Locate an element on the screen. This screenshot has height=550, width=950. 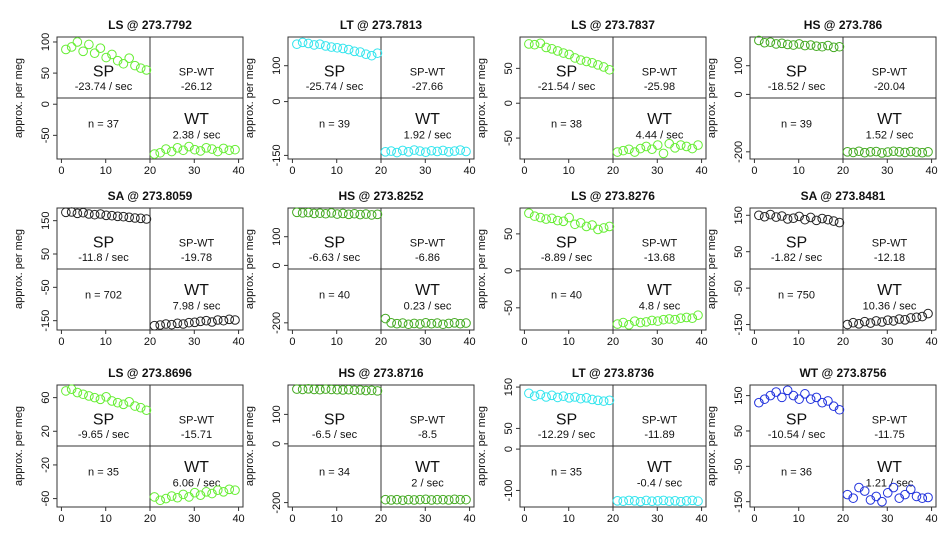
x-tick-label: 10 is located at coordinates (337, 171).